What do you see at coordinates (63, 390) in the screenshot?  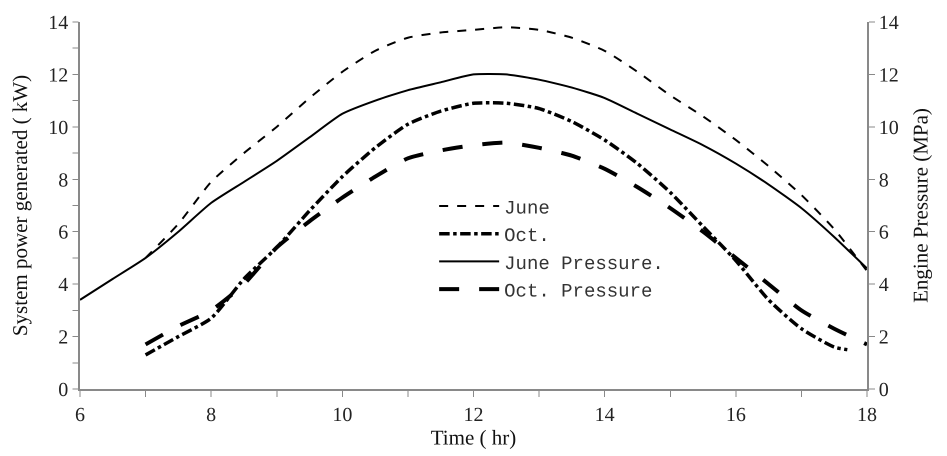 I see `y-tick-label: 0` at bounding box center [63, 390].